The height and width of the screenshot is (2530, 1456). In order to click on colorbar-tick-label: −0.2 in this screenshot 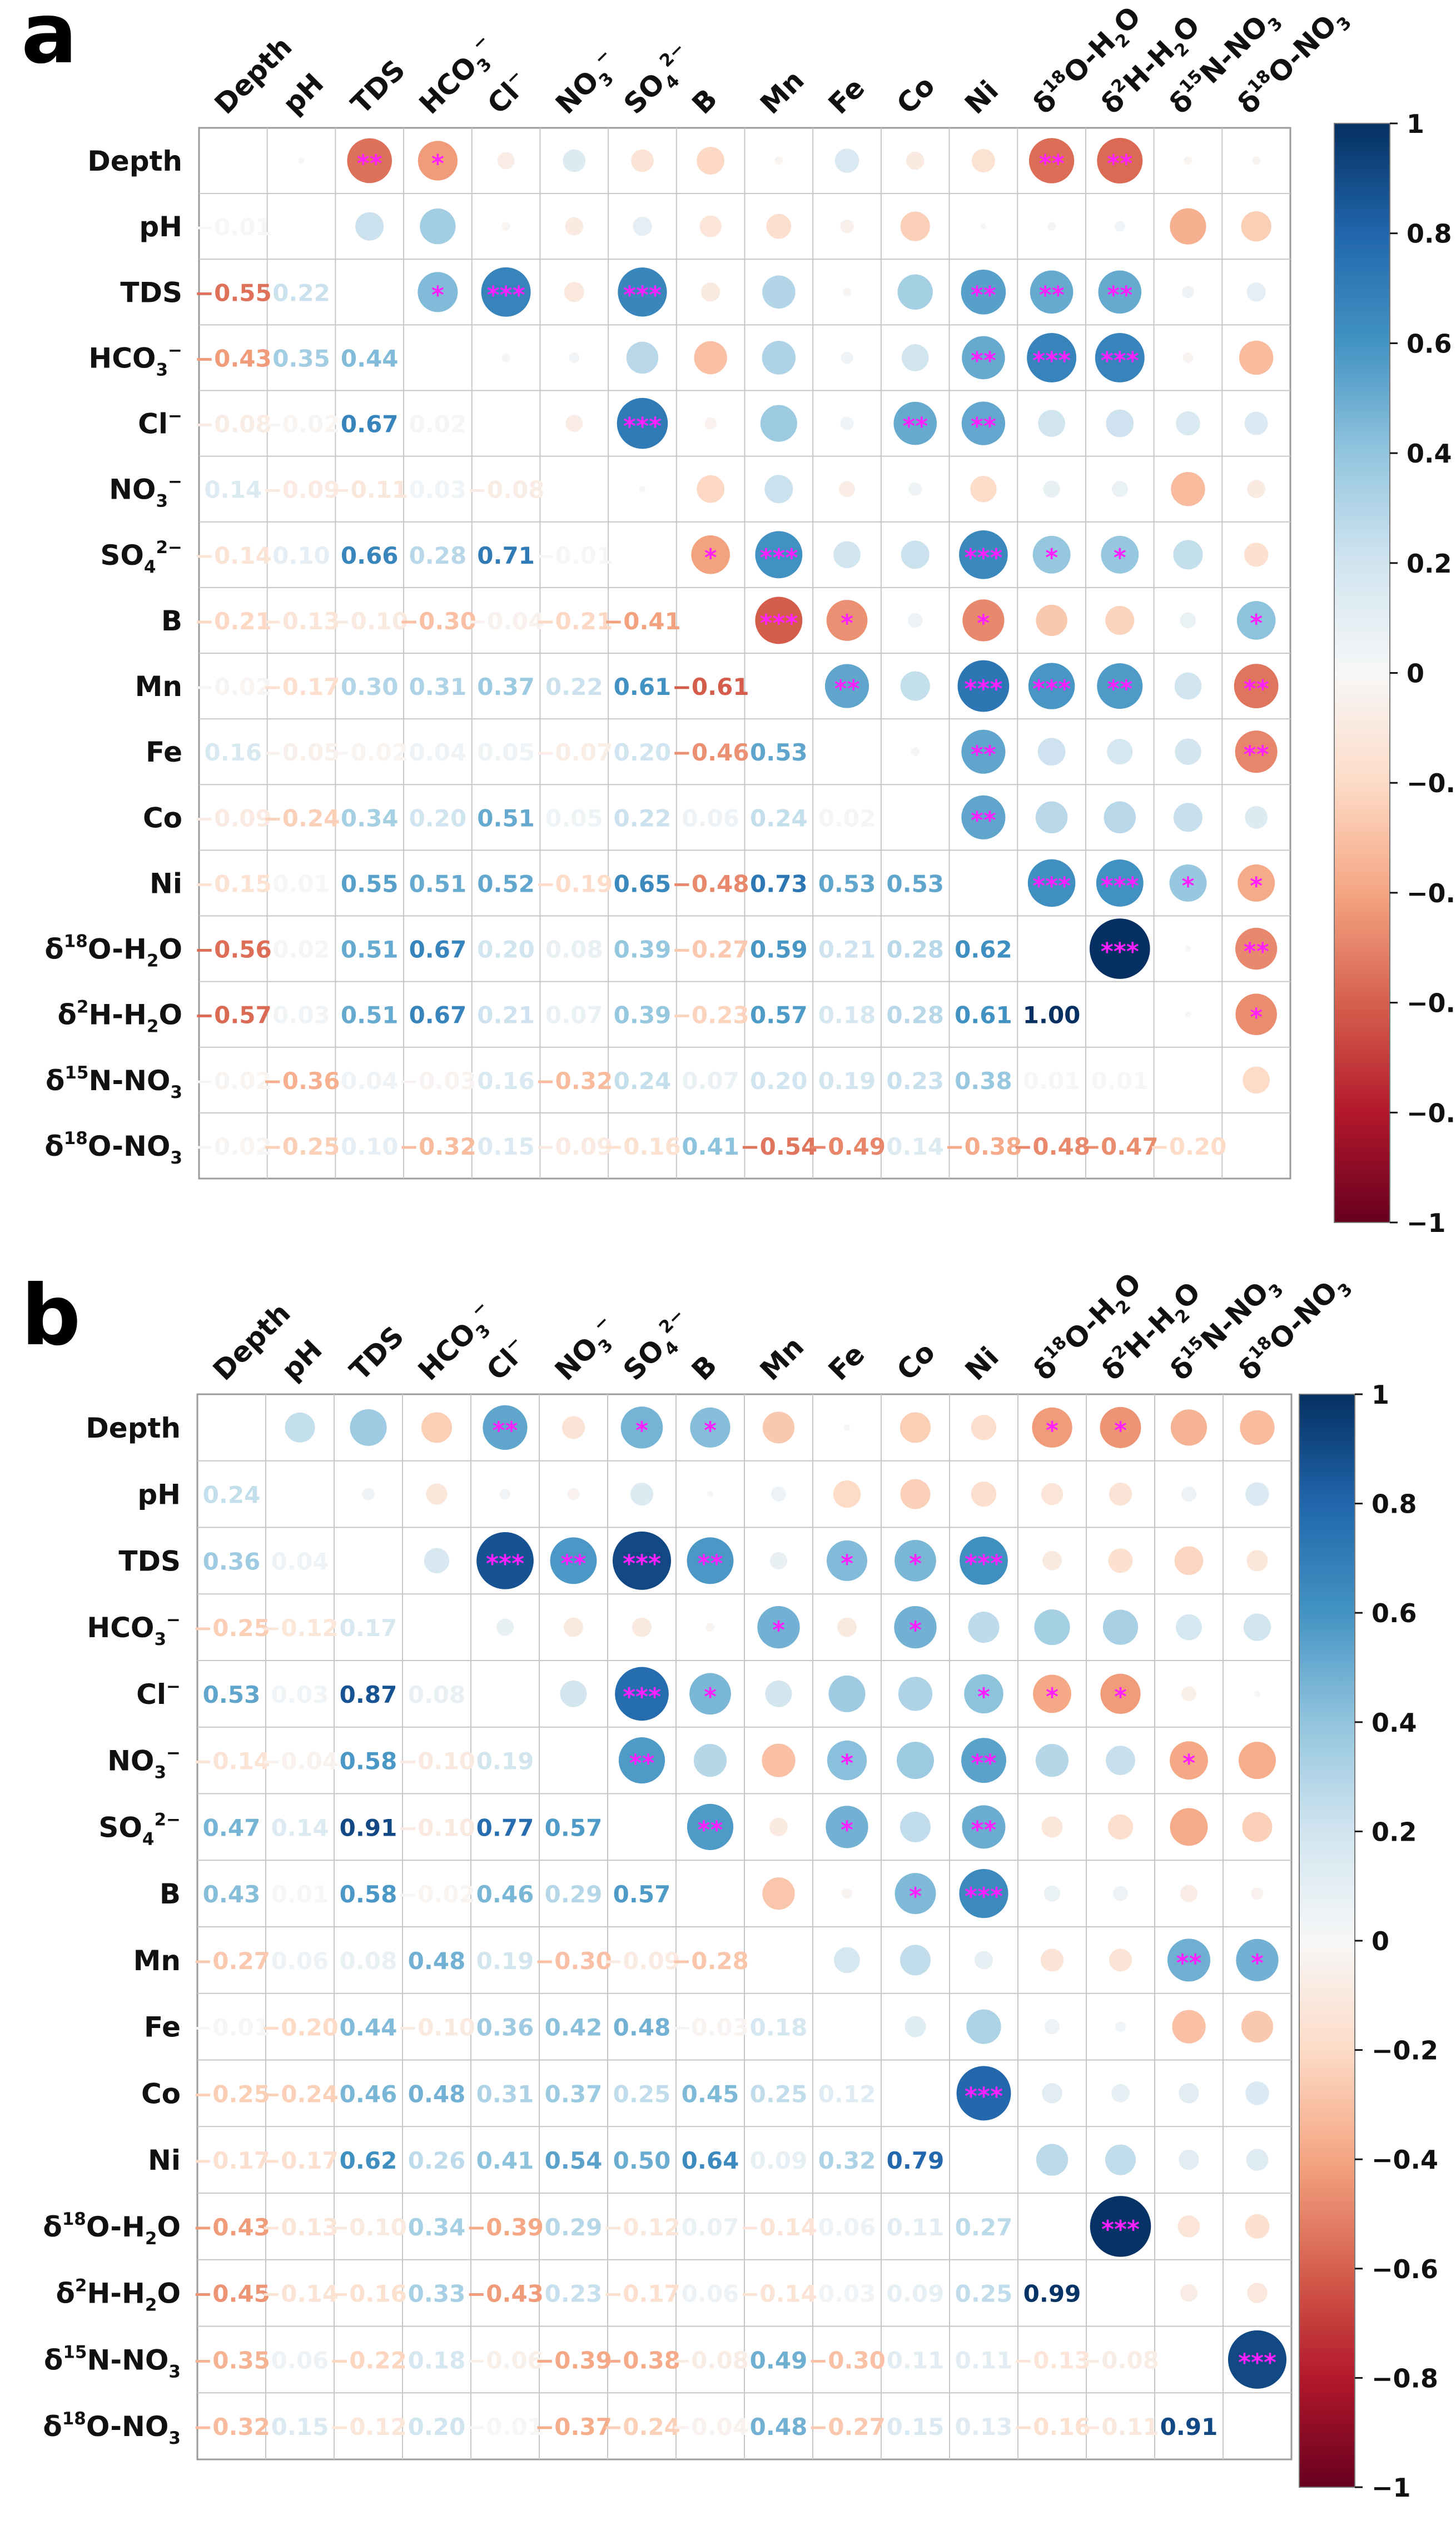, I will do `click(1431, 783)`.